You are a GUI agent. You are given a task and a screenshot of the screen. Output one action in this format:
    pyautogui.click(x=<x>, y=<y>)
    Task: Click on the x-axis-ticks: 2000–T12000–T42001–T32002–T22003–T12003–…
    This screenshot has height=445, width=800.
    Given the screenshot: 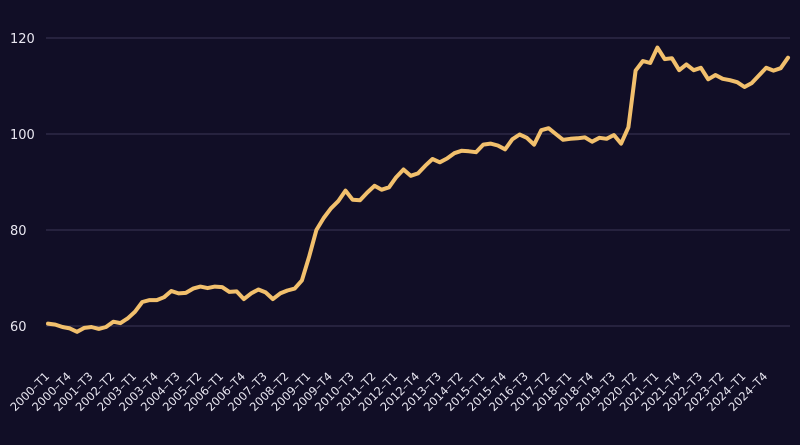 What is the action you would take?
    pyautogui.click(x=388, y=391)
    